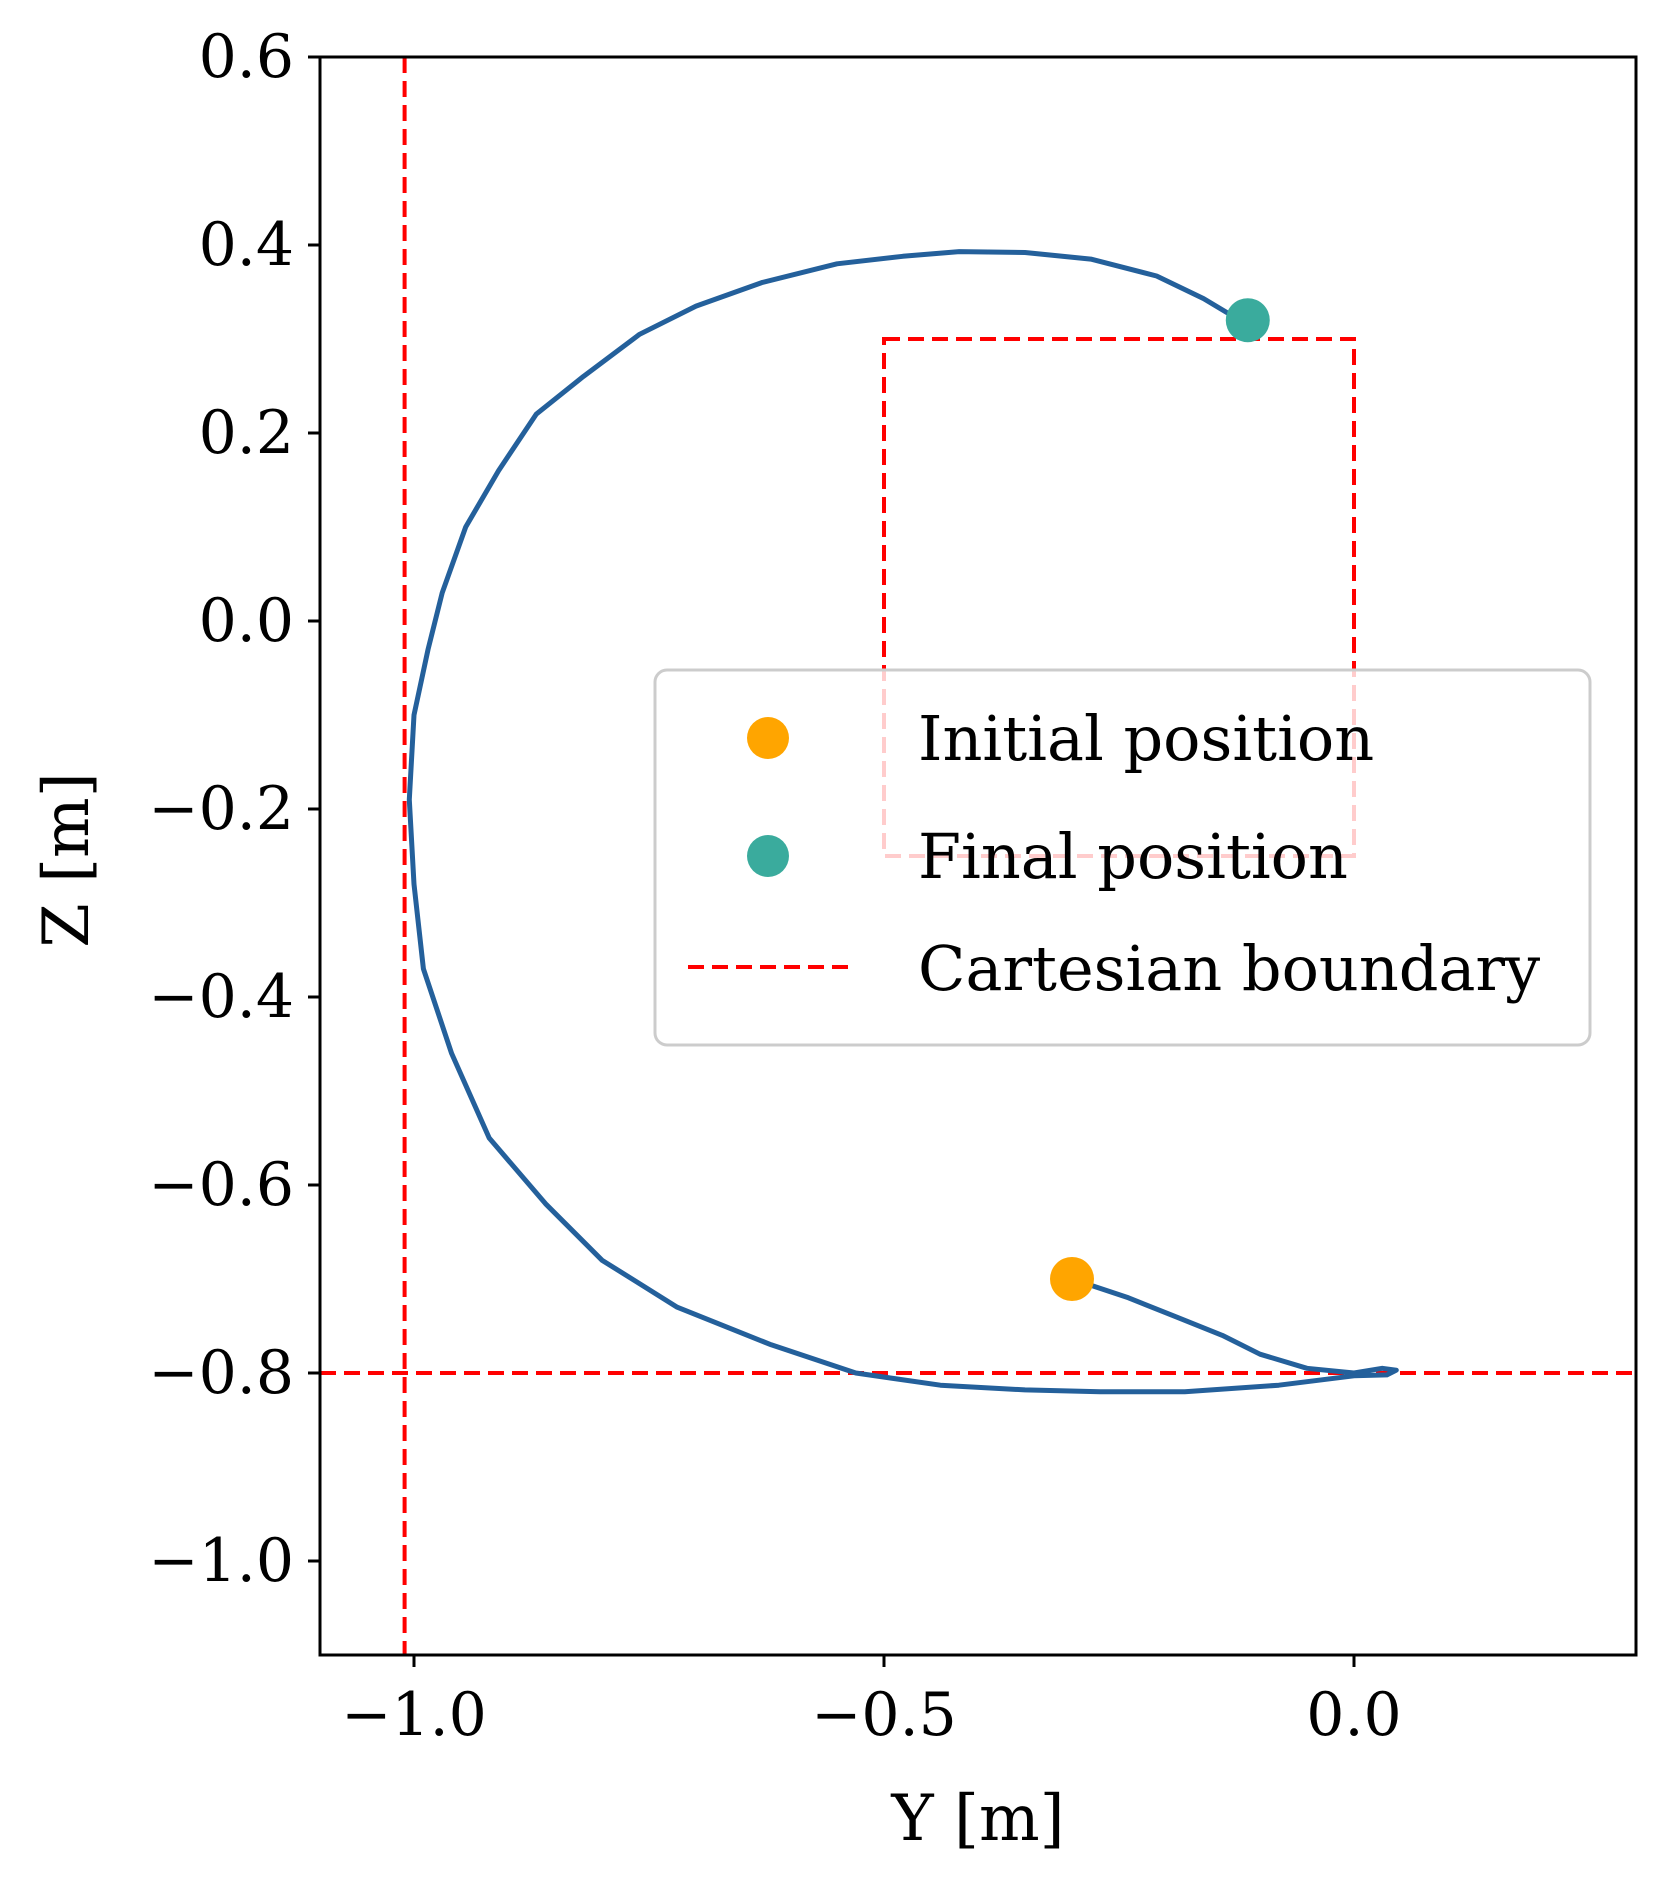 The width and height of the screenshot is (1662, 1887). What do you see at coordinates (221, 1561) in the screenshot?
I see `y-tick-label: −1.0` at bounding box center [221, 1561].